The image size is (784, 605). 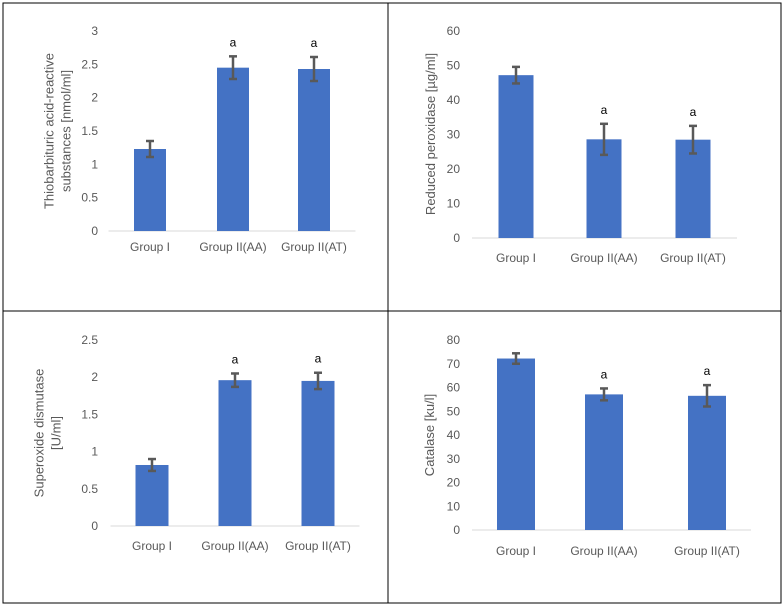 What do you see at coordinates (49, 131) in the screenshot?
I see `y-axis-label-line: Thiobarbituric acid-reactive` at bounding box center [49, 131].